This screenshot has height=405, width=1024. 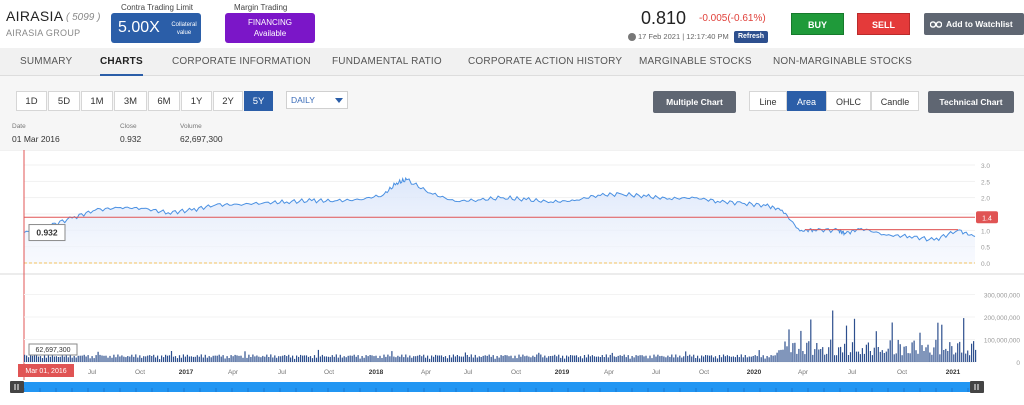 I want to click on tab-corporate-information: CORPORATE INFORMATION, so click(x=241, y=61).